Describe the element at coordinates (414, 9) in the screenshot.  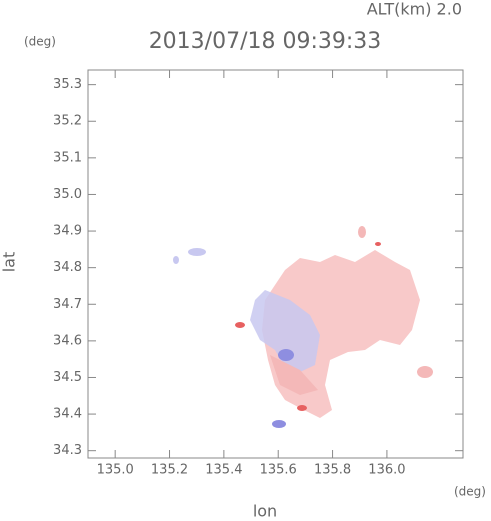
I see `subtitle: ALT(km) 2.0` at that location.